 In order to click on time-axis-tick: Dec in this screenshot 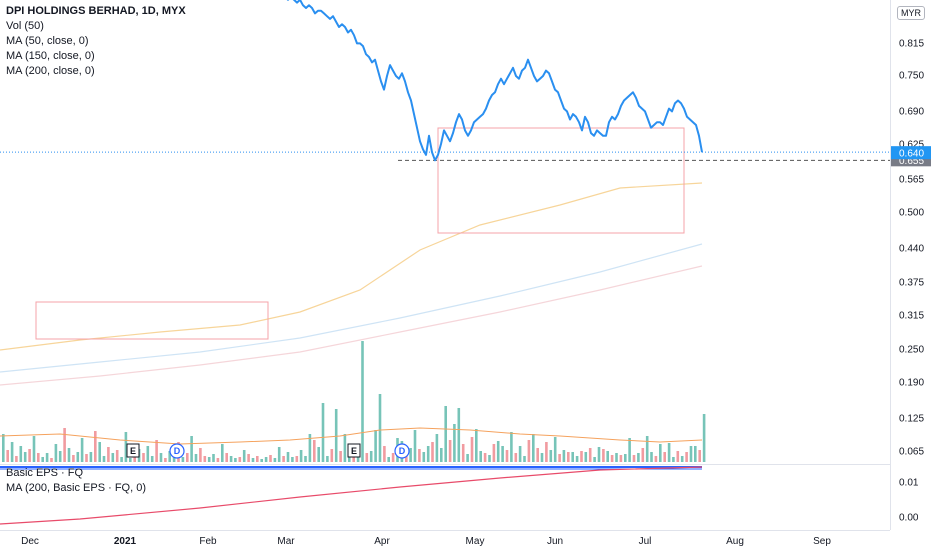, I will do `click(30, 541)`.